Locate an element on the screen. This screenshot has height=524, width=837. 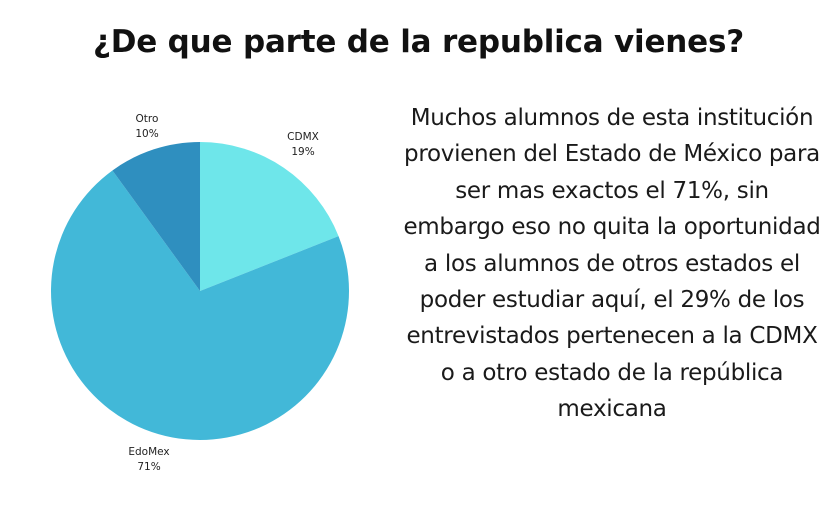
pie-slice-otro is located at coordinates (156, 216).